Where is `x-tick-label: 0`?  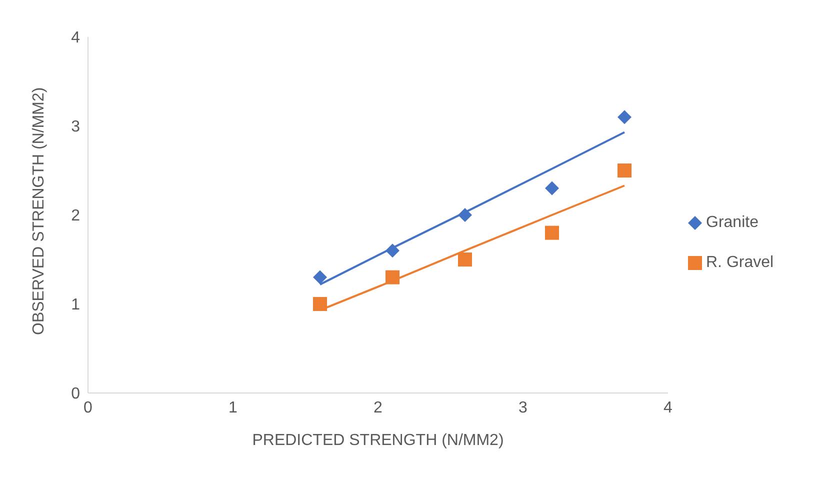
x-tick-label: 0 is located at coordinates (88, 407).